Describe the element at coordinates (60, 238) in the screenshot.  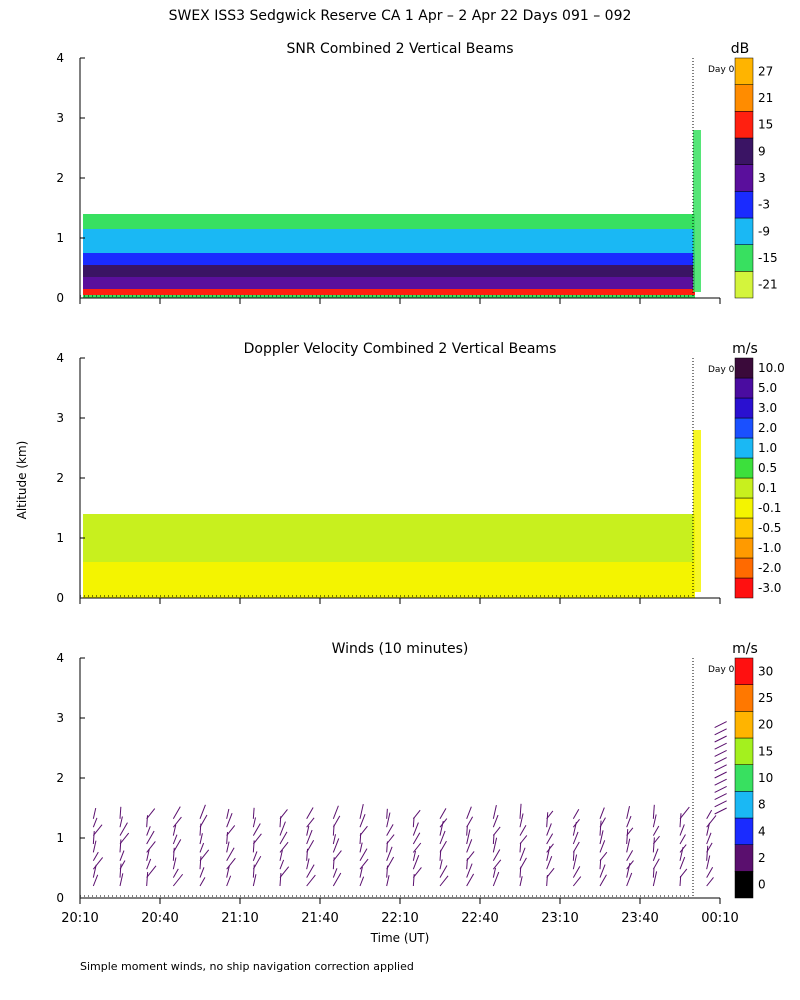
I see `snr-ytick-label: 1` at that location.